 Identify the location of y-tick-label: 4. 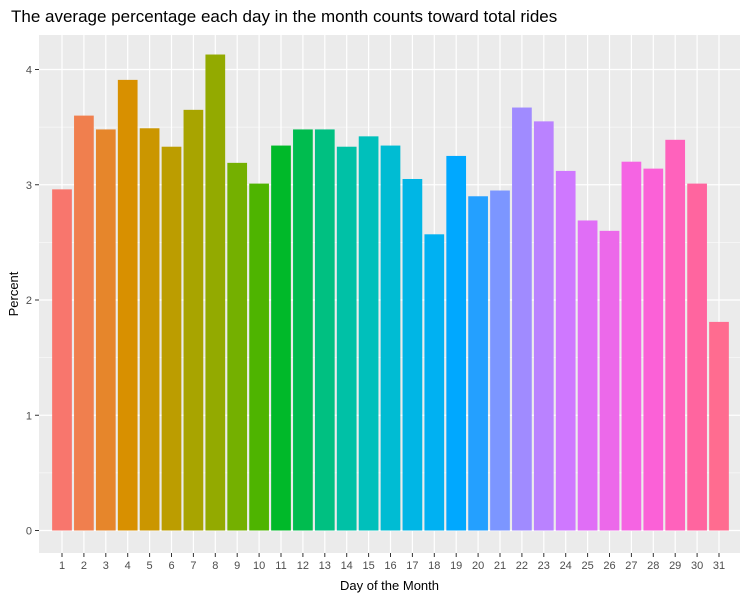
(29, 71).